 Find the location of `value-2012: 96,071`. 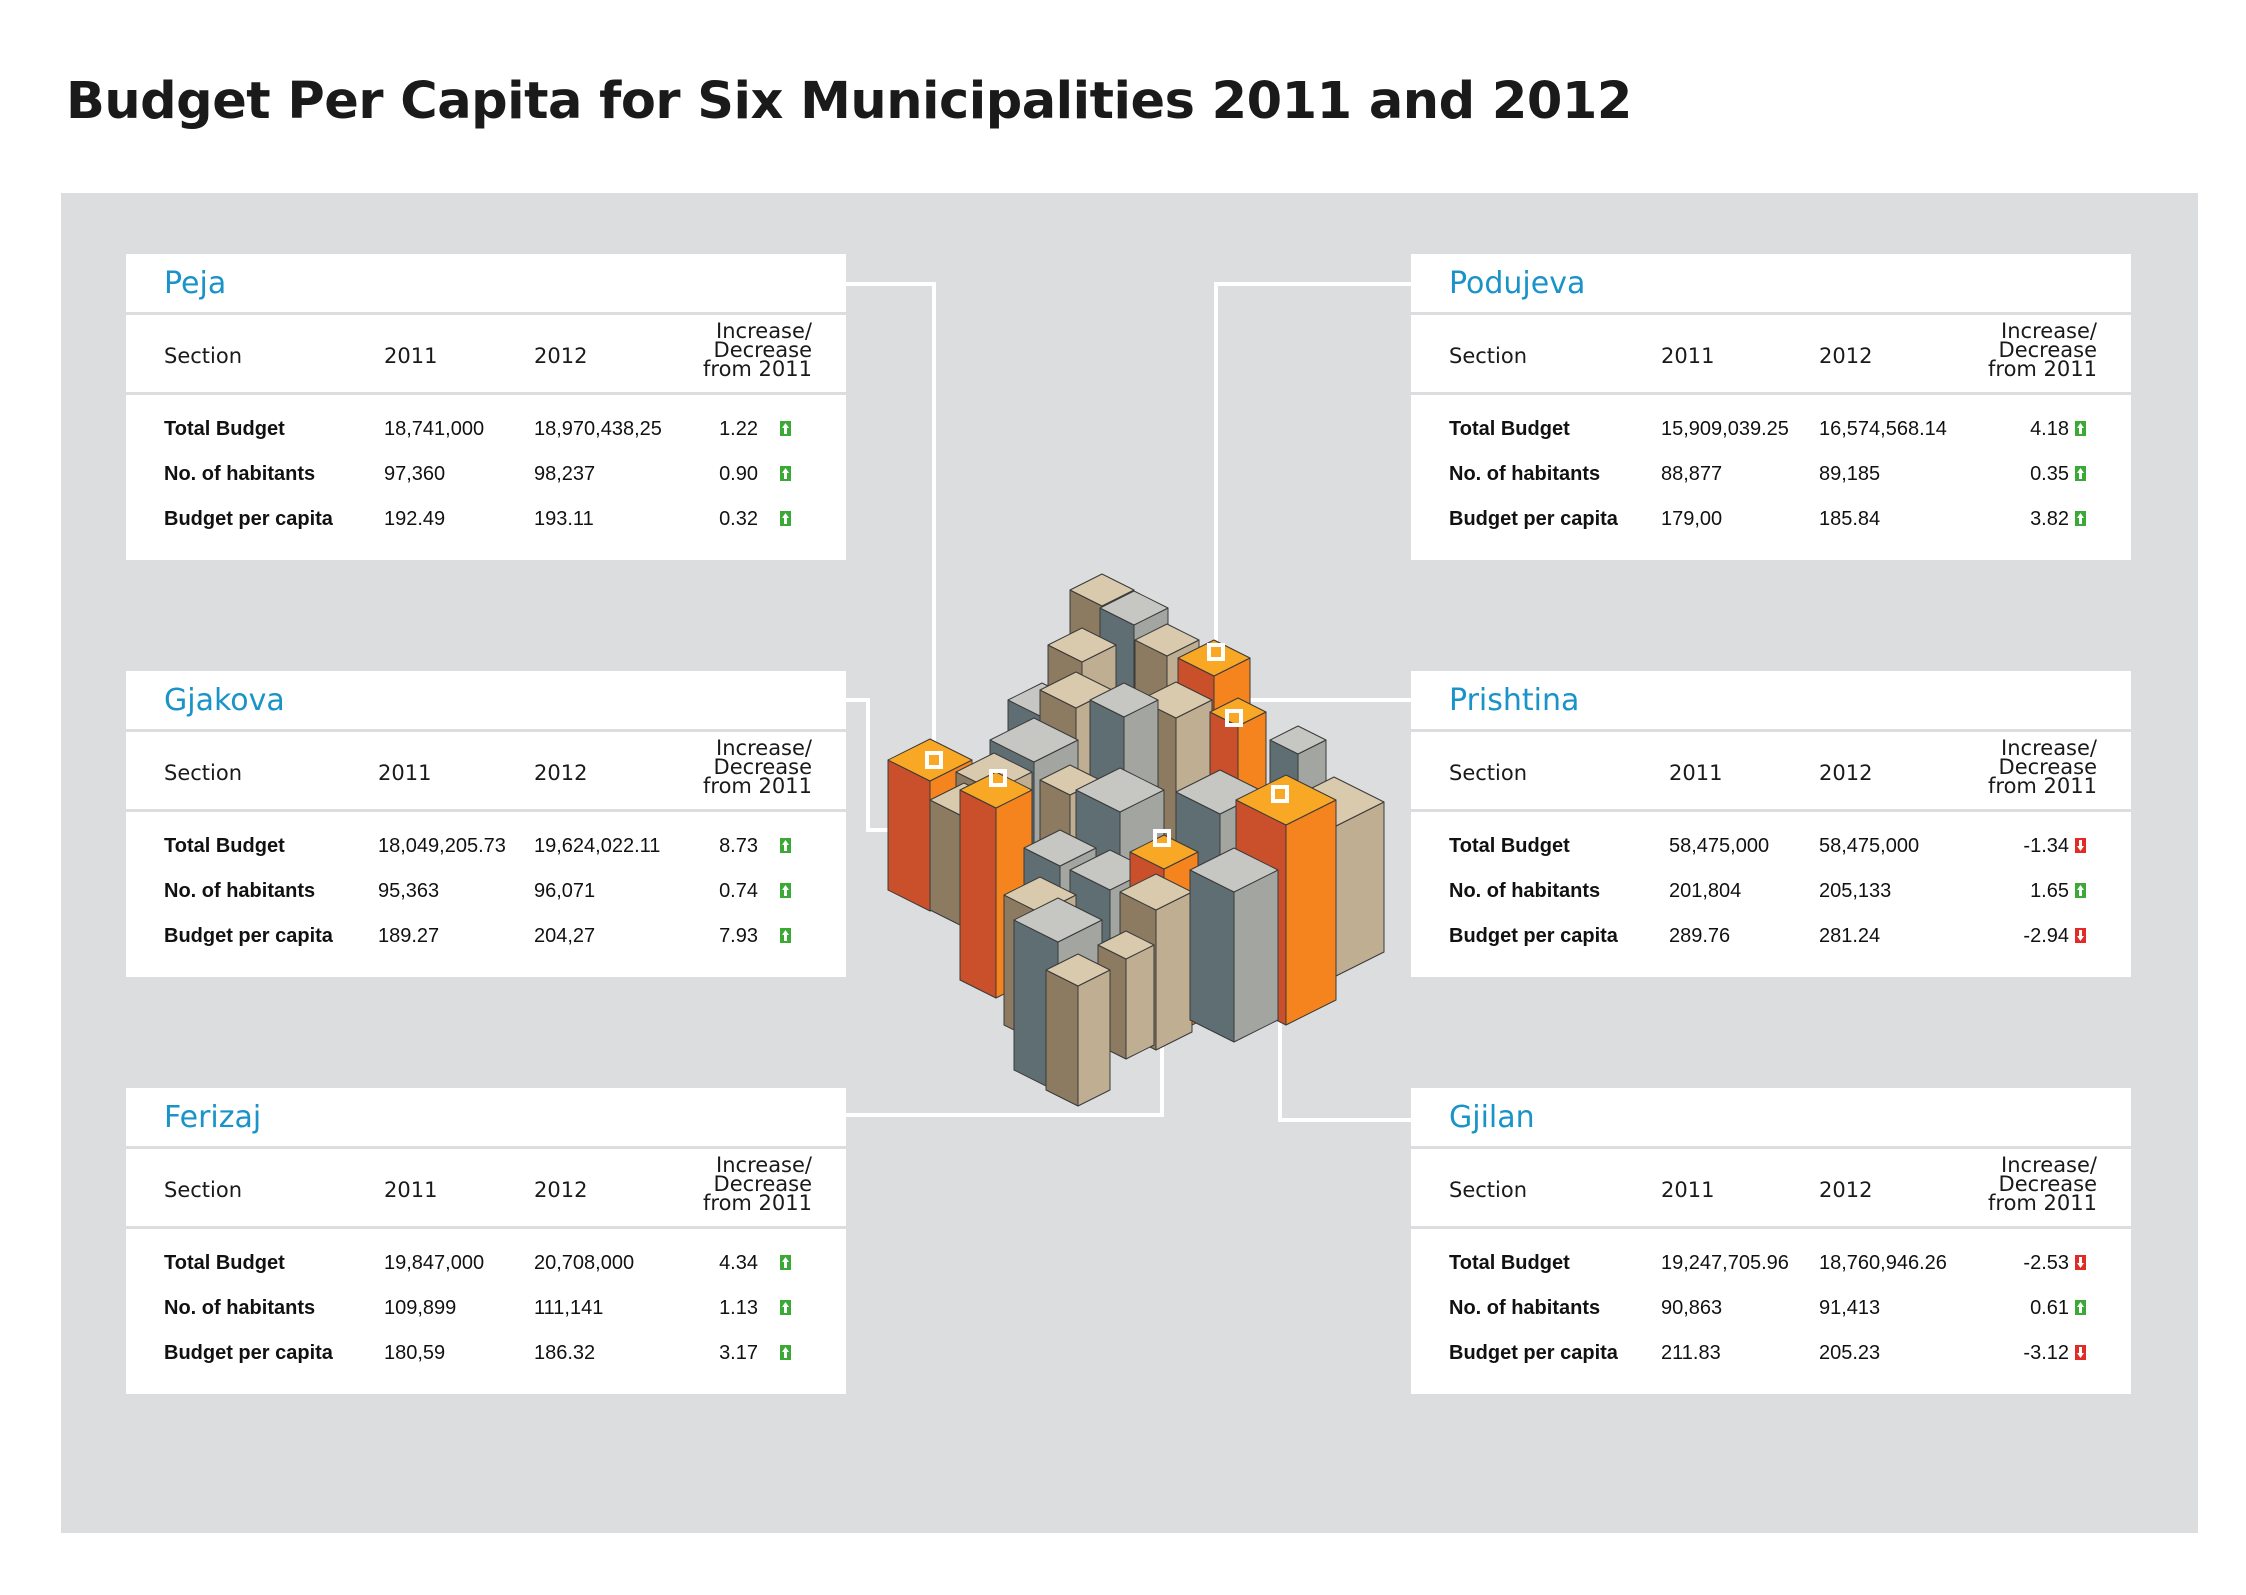

value-2012: 96,071 is located at coordinates (565, 891).